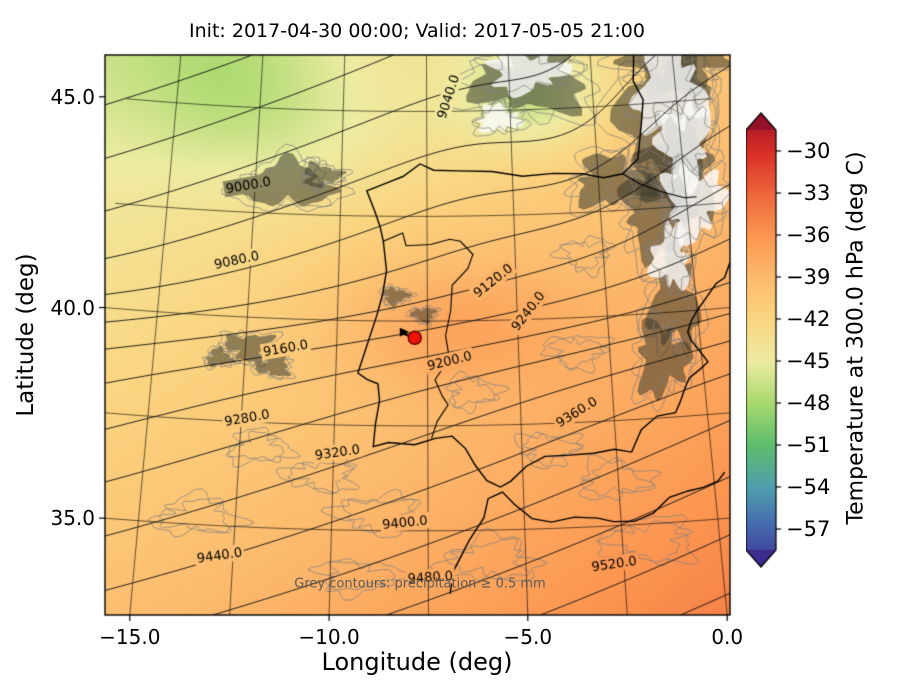 The width and height of the screenshot is (900, 700). What do you see at coordinates (26, 335) in the screenshot?
I see `y-axis-label: Latitude (deg)` at bounding box center [26, 335].